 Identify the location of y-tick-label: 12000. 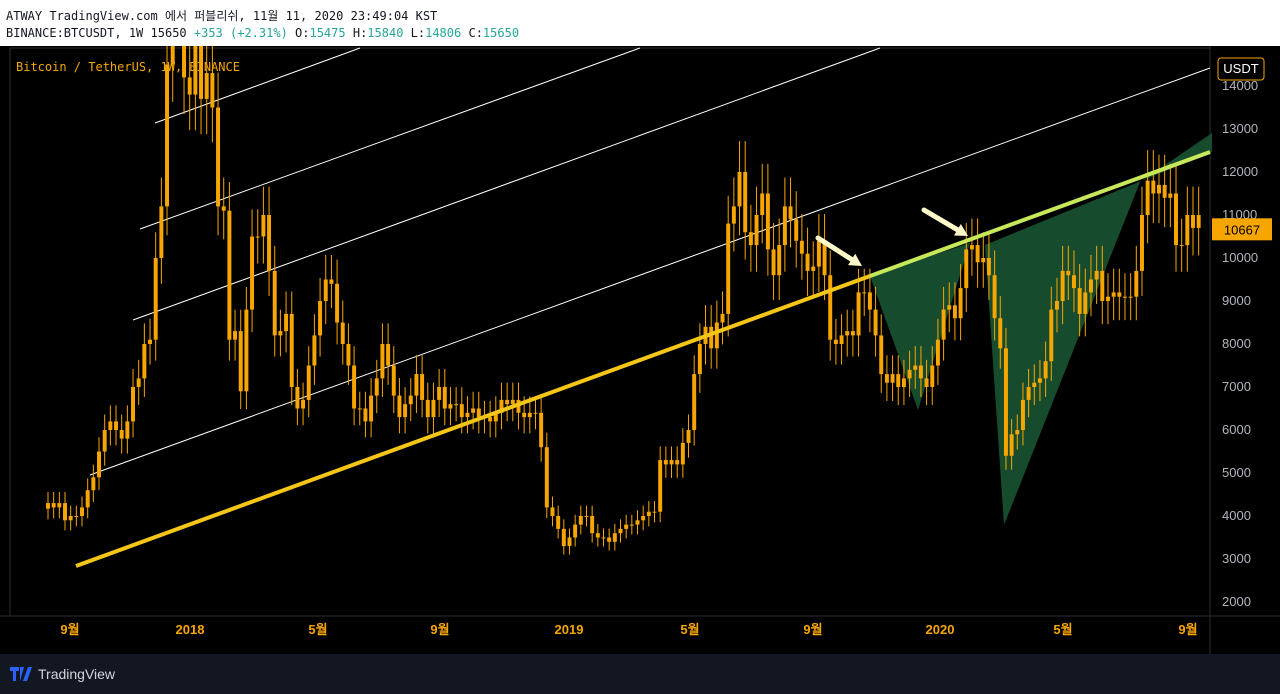
(1240, 171).